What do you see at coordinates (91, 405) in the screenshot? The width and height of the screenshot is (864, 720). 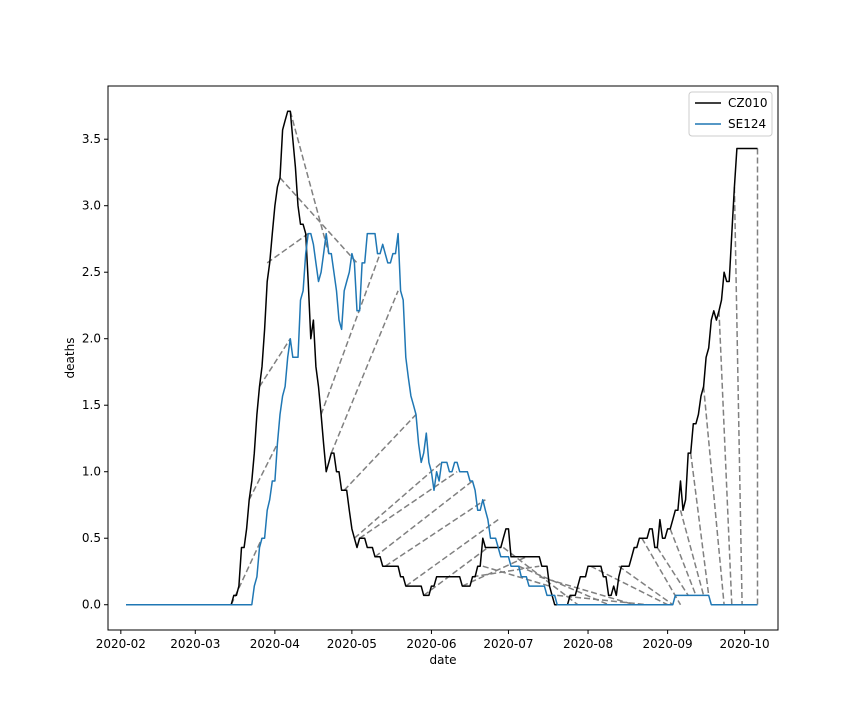 I see `y-tick-label: 1.5` at bounding box center [91, 405].